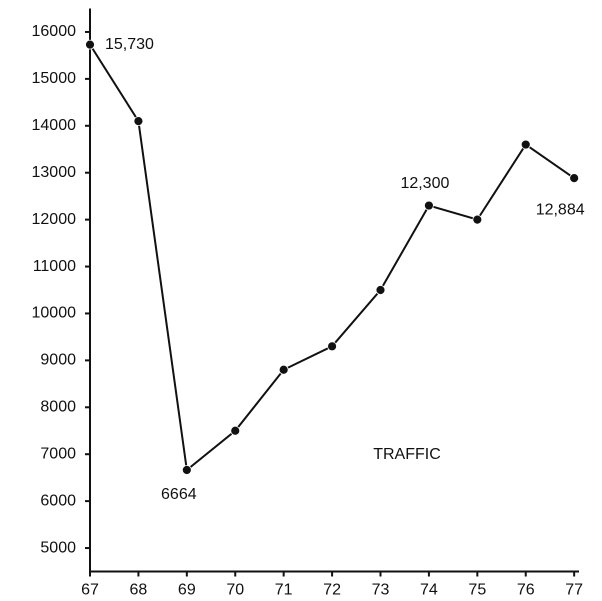 This screenshot has height=601, width=602. Describe the element at coordinates (54, 219) in the screenshot. I see `y-tick-label: 12000` at that location.